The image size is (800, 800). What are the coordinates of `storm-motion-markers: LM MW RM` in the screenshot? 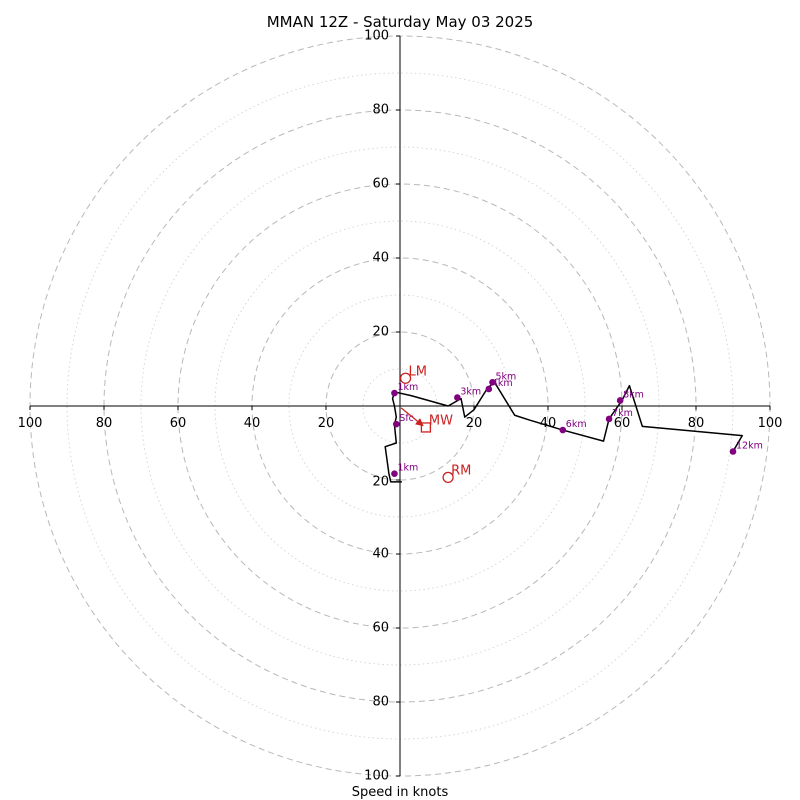 It's located at (435, 424).